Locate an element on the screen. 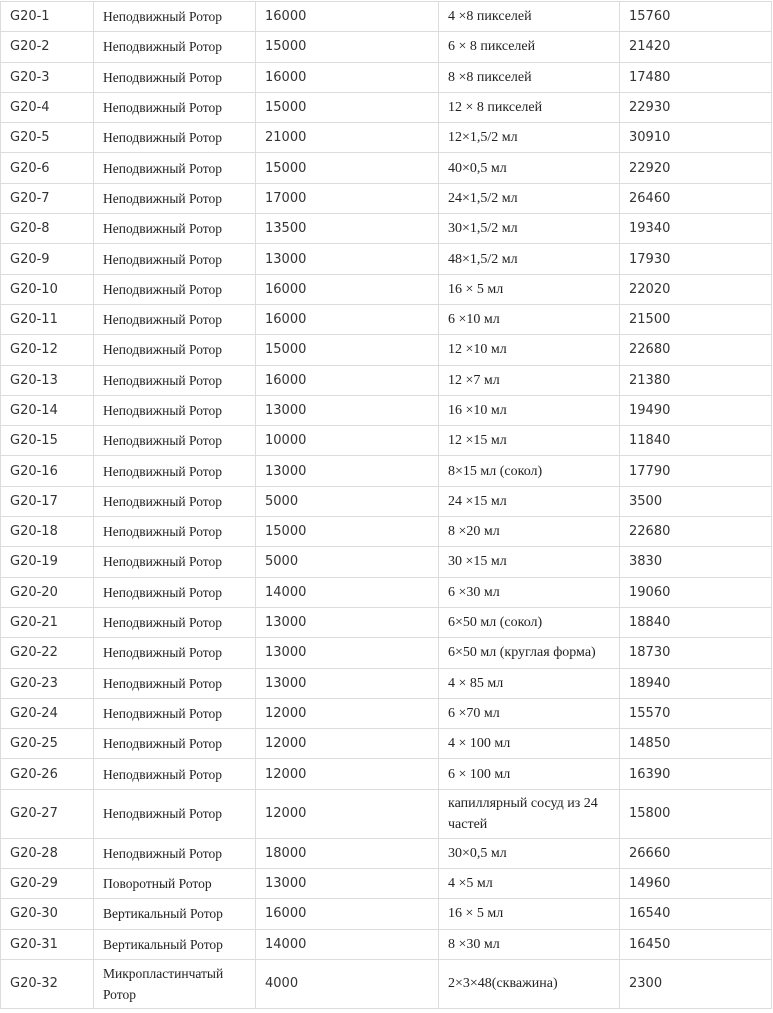 This screenshot has width=773, height=1013. capacity-cell: 30×1,5/2 мл is located at coordinates (529, 229).